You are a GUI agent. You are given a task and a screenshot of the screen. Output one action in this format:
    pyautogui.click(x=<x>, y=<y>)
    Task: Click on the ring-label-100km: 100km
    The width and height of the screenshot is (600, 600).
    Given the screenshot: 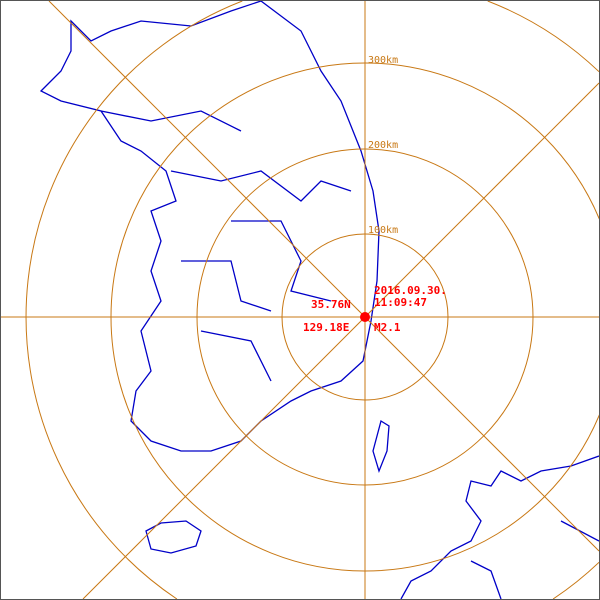 What is the action you would take?
    pyautogui.click(x=383, y=230)
    